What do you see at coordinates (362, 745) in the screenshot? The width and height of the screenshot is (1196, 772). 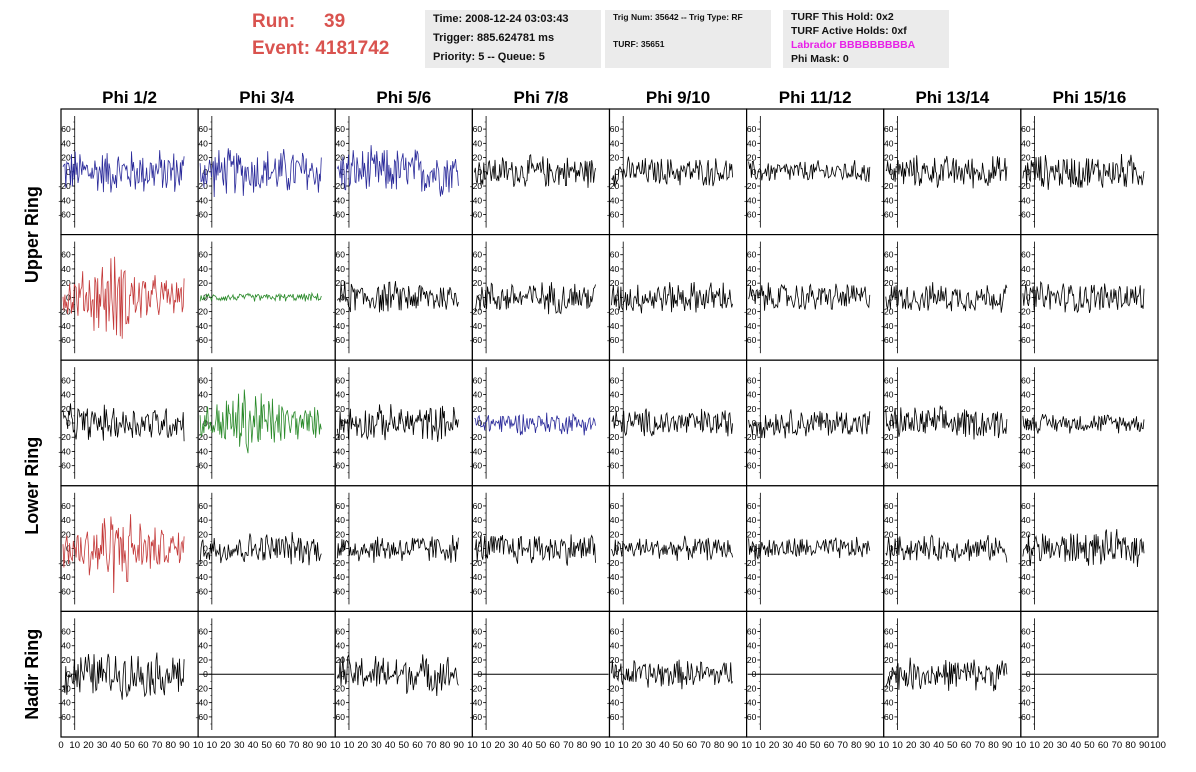 I see `x-tick-label: 20` at bounding box center [362, 745].